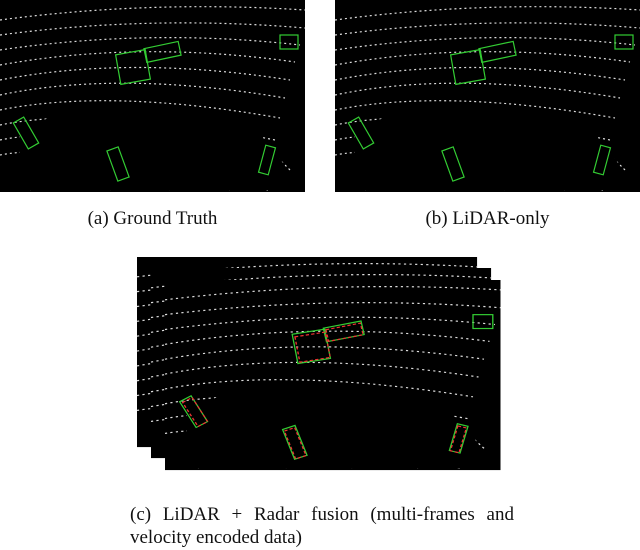 The height and width of the screenshot is (550, 640). What do you see at coordinates (152, 218) in the screenshot?
I see `caption: (a) Ground Truth` at bounding box center [152, 218].